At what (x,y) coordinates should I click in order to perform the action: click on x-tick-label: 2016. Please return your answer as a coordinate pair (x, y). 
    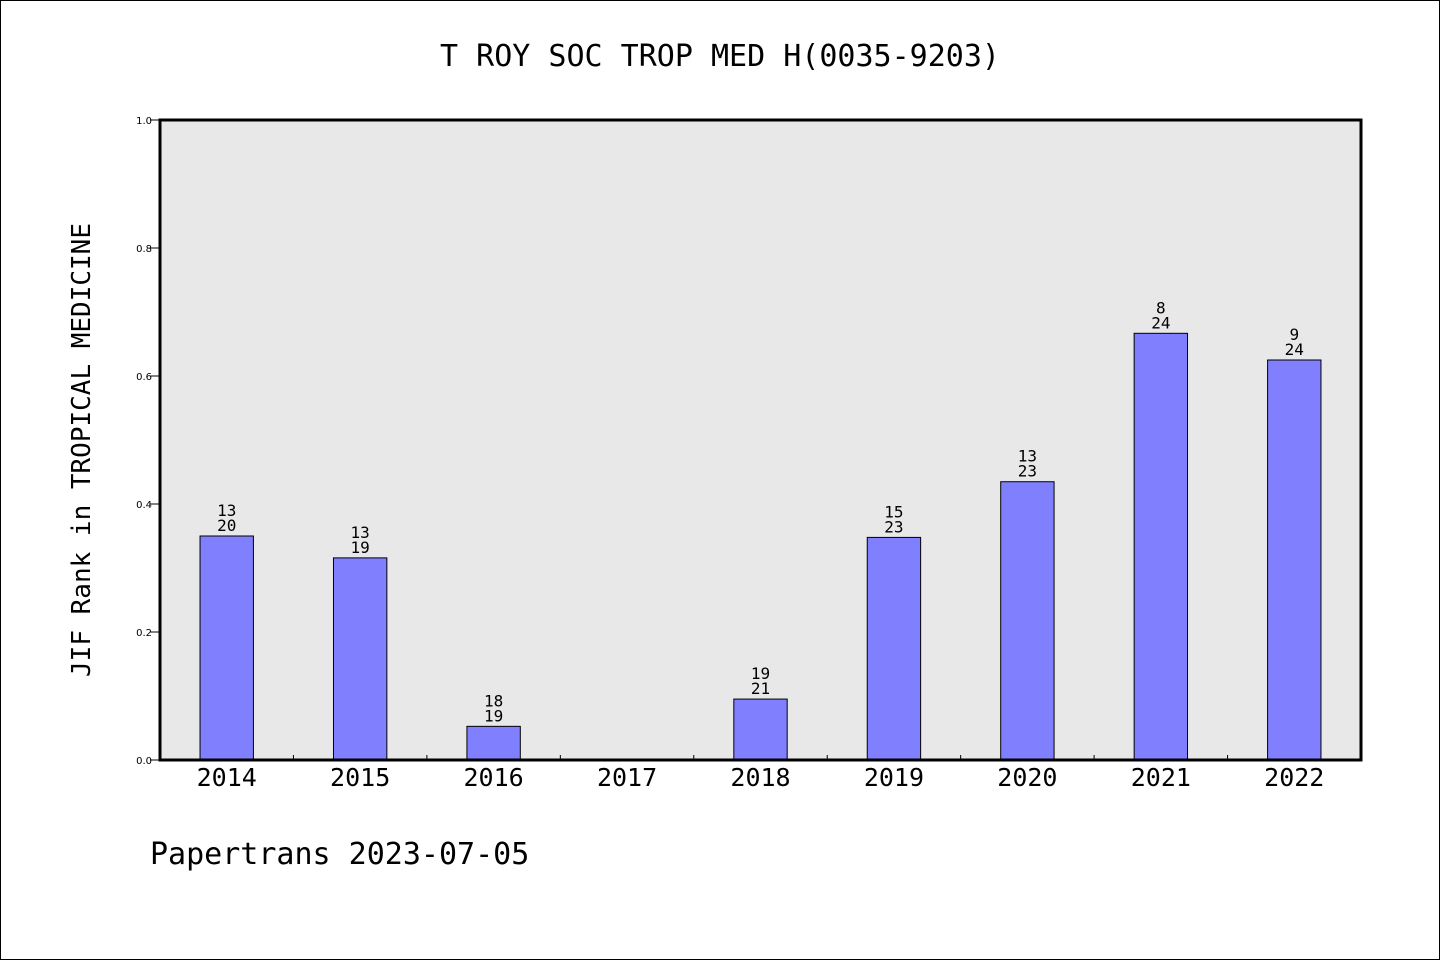
    Looking at the image, I should click on (494, 777).